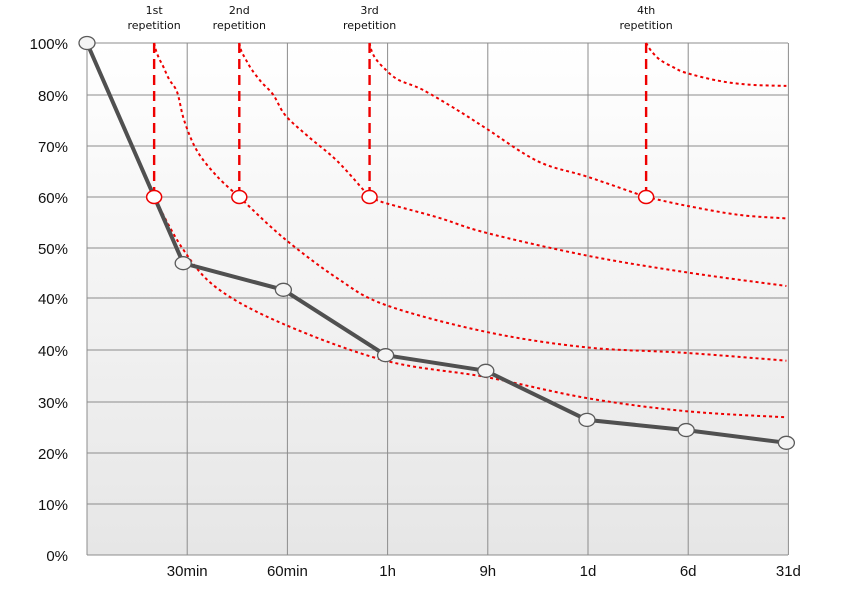 The image size is (850, 594). I want to click on x-tick-label: 31d, so click(788, 571).